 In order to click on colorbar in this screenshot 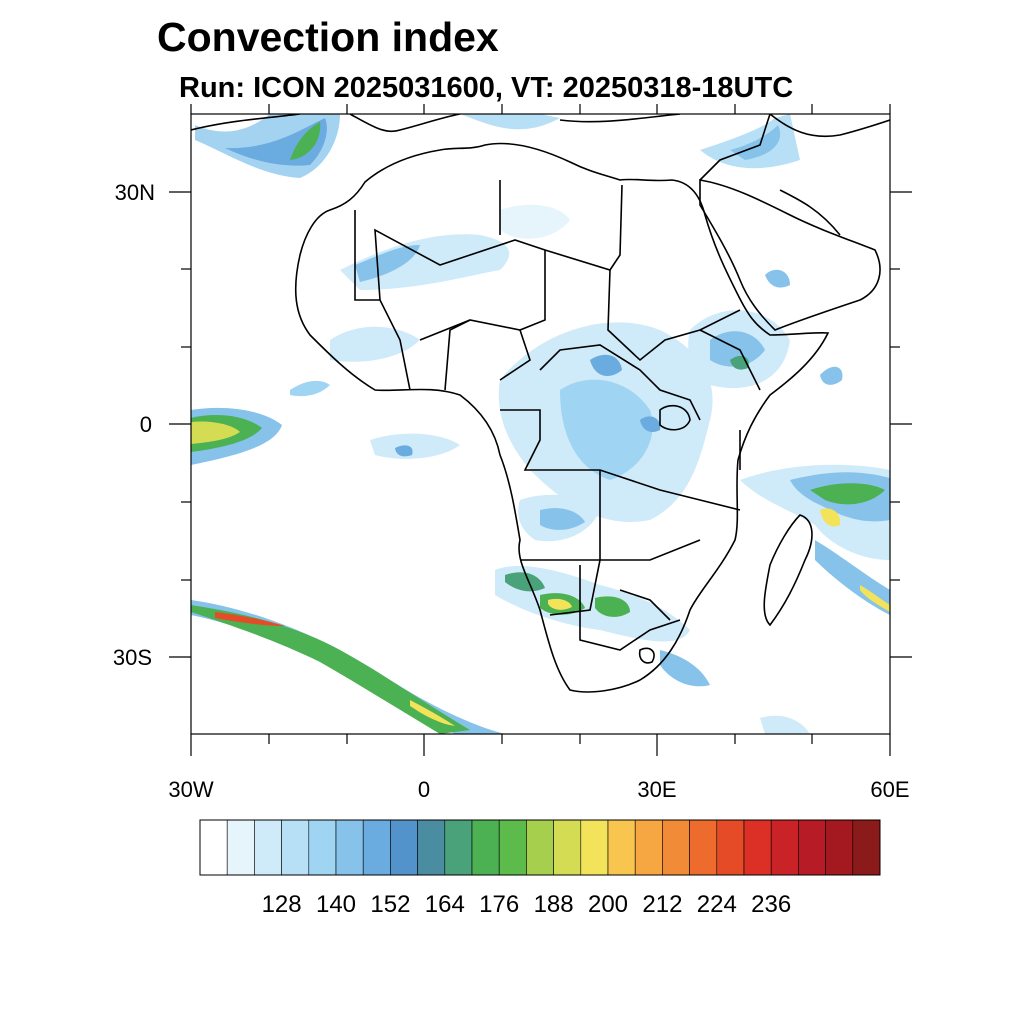, I will do `click(540, 847)`.